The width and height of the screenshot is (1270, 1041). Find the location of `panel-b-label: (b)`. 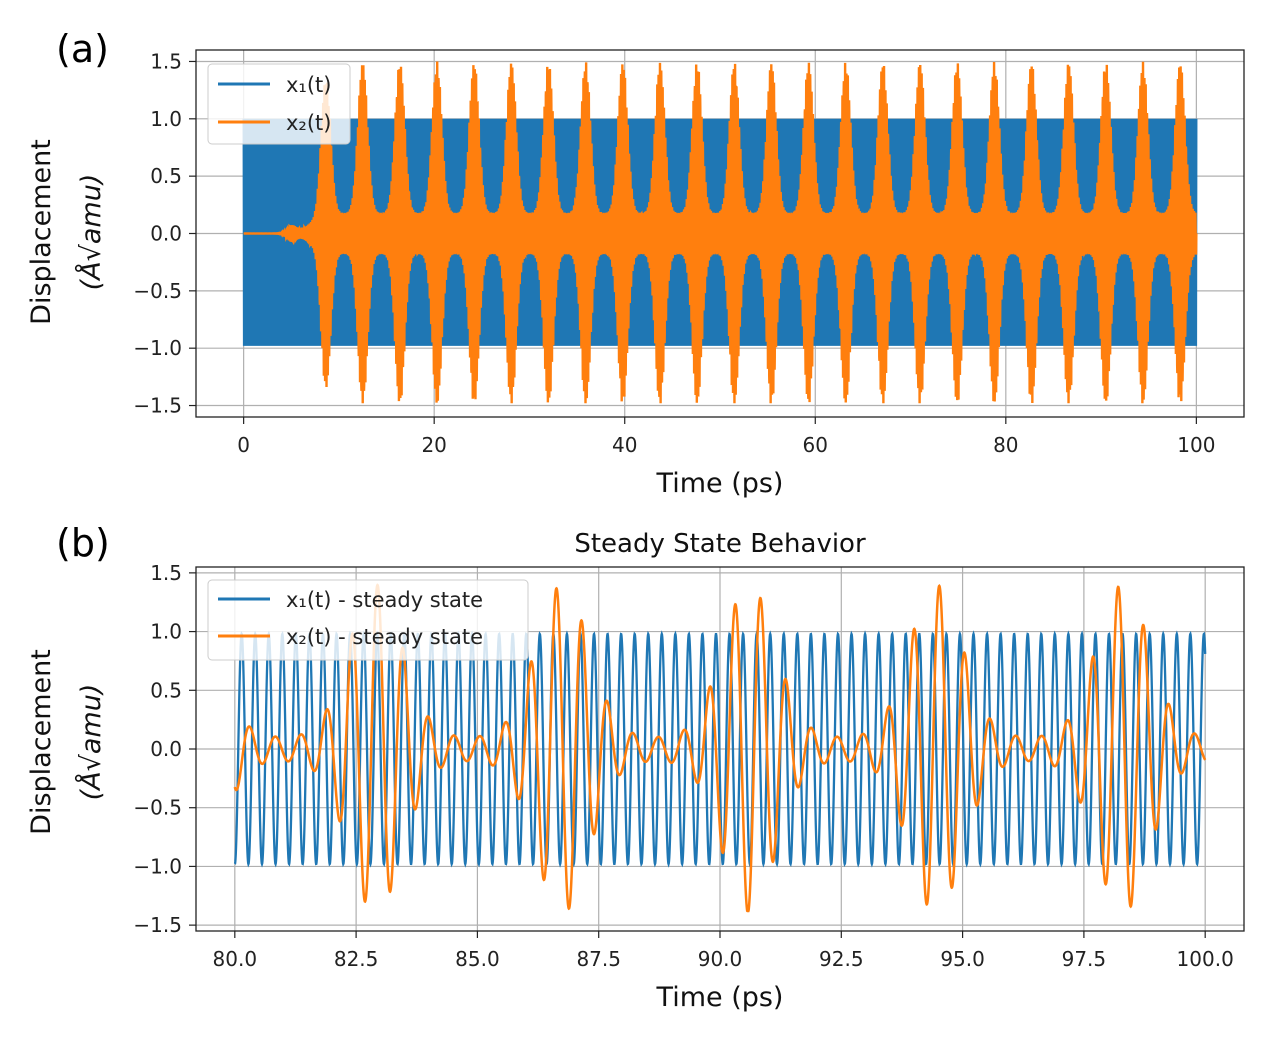

panel-b-label: (b) is located at coordinates (83, 543).